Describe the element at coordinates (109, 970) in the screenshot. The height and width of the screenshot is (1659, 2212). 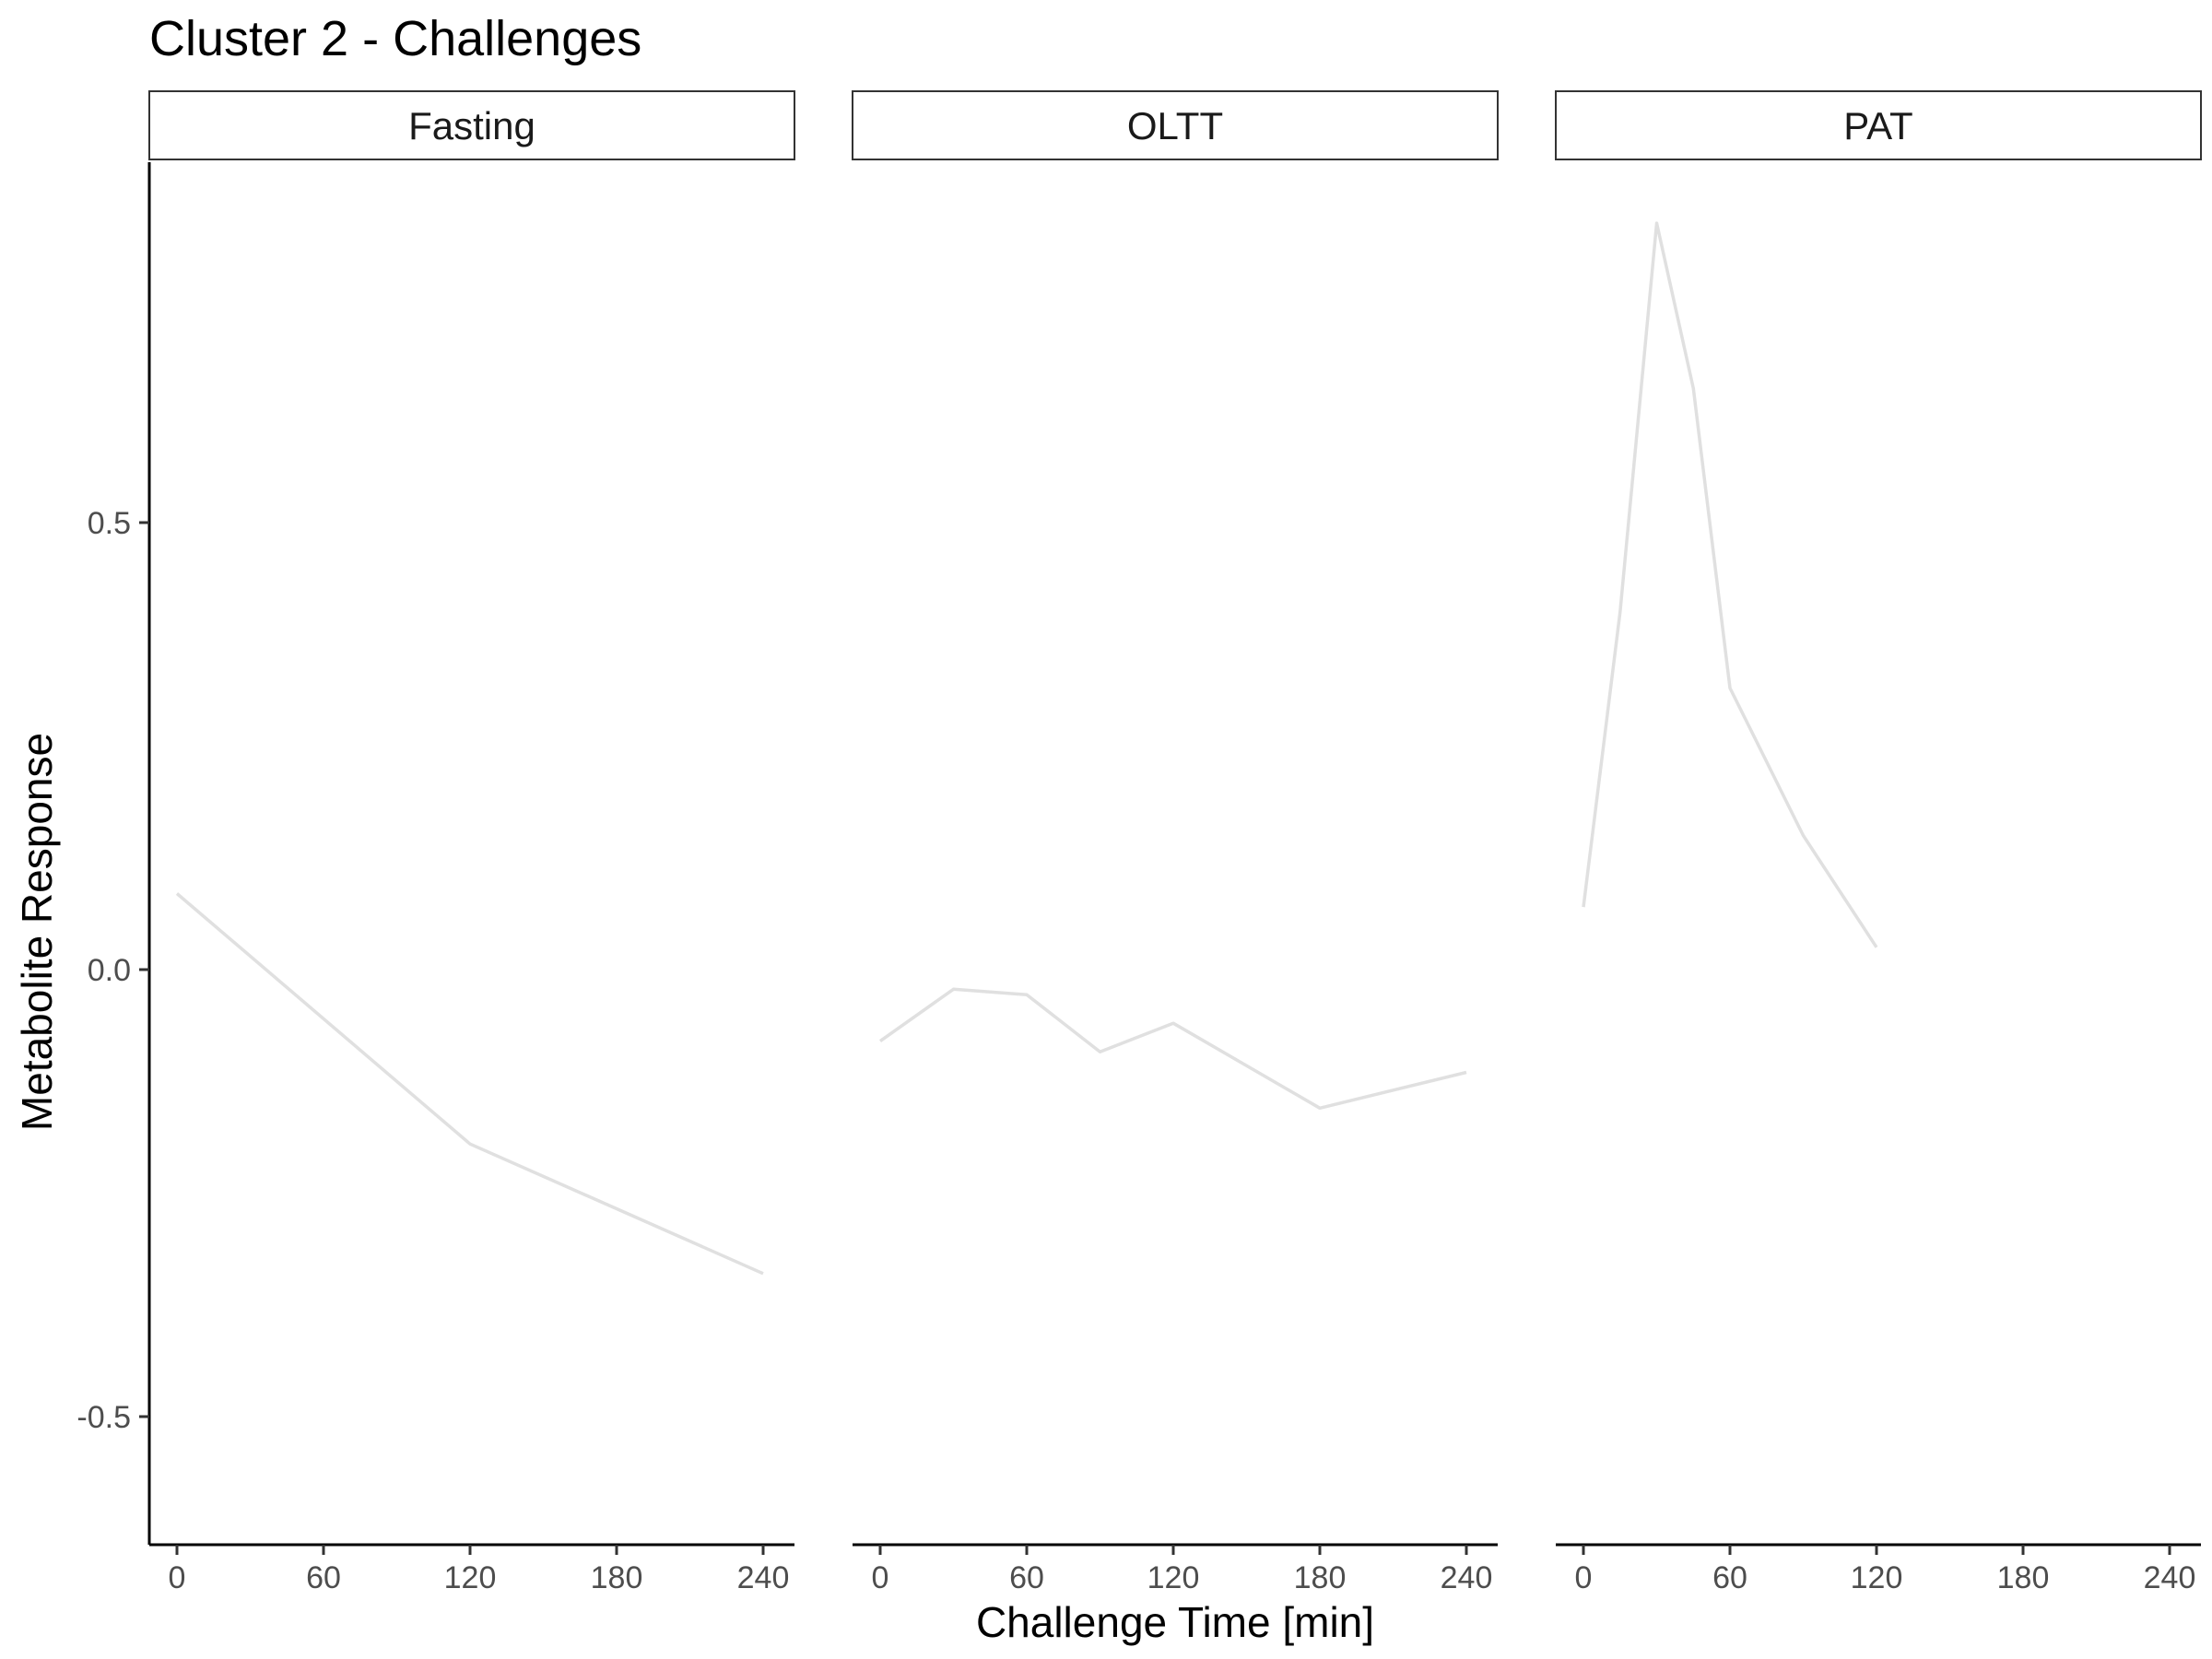
I see `y-tick-label: 0.0` at that location.